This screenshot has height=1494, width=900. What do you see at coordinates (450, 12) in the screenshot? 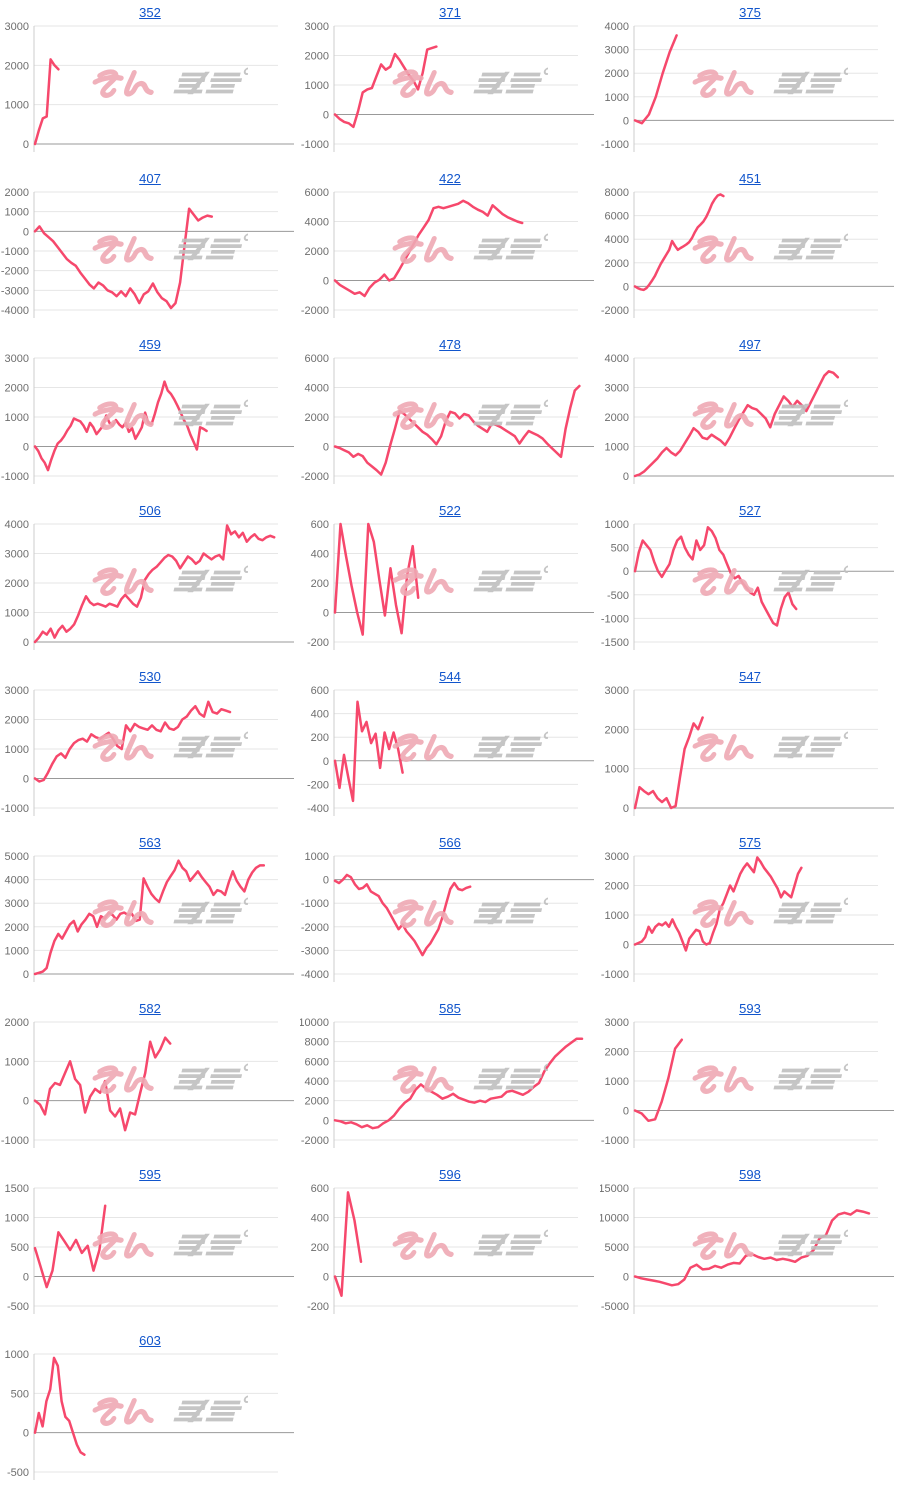
I see `chart-title-link: 371` at bounding box center [450, 12].